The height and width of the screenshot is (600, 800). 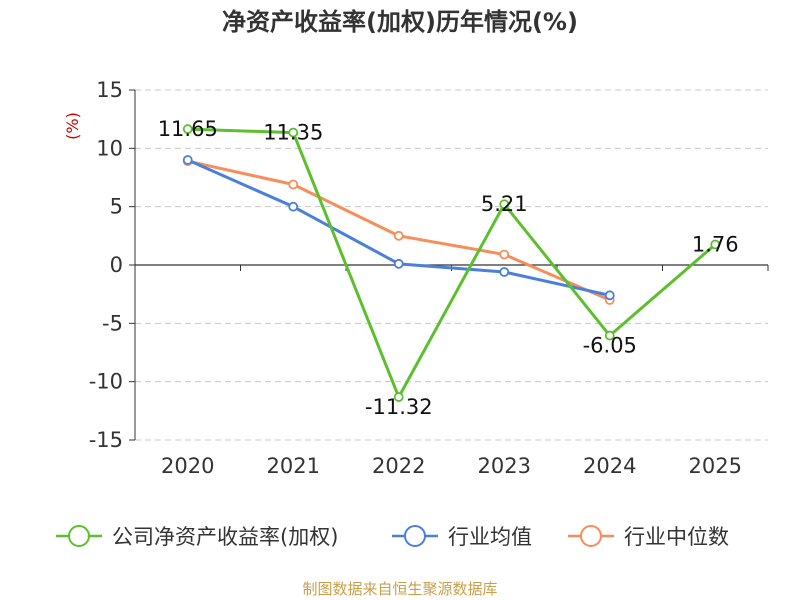 I want to click on data-label: -6.05, so click(x=610, y=346).